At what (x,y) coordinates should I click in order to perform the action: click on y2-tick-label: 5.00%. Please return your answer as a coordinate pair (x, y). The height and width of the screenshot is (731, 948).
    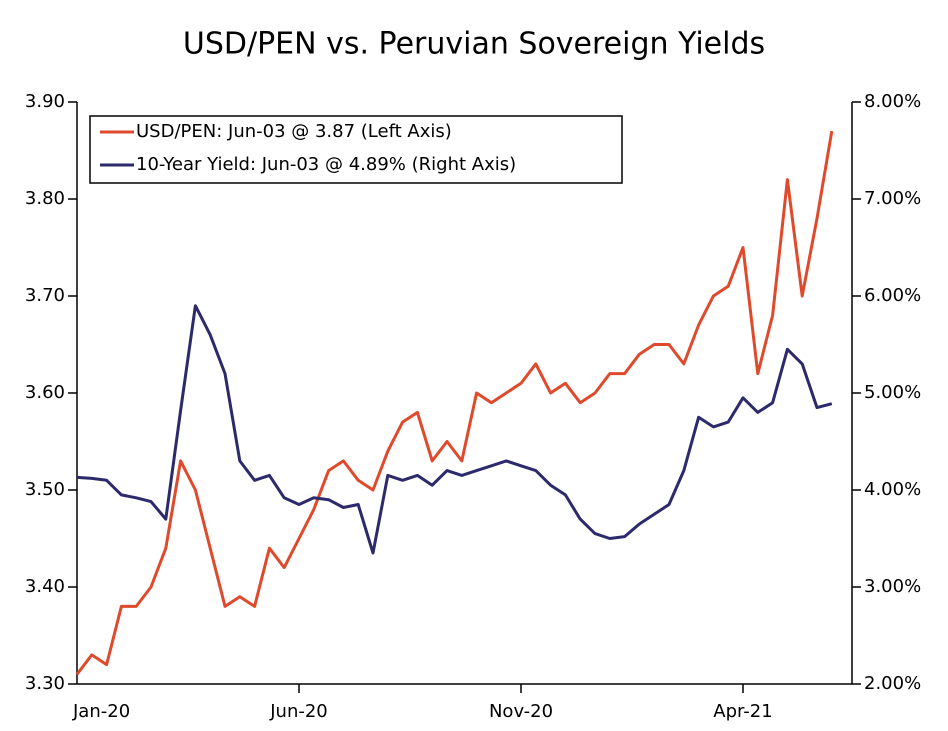
    Looking at the image, I should click on (892, 392).